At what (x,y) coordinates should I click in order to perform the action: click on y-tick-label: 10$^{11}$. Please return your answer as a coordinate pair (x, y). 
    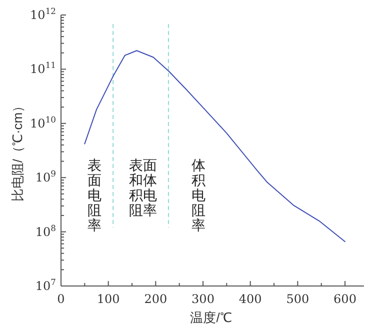
    Looking at the image, I should click on (43, 68).